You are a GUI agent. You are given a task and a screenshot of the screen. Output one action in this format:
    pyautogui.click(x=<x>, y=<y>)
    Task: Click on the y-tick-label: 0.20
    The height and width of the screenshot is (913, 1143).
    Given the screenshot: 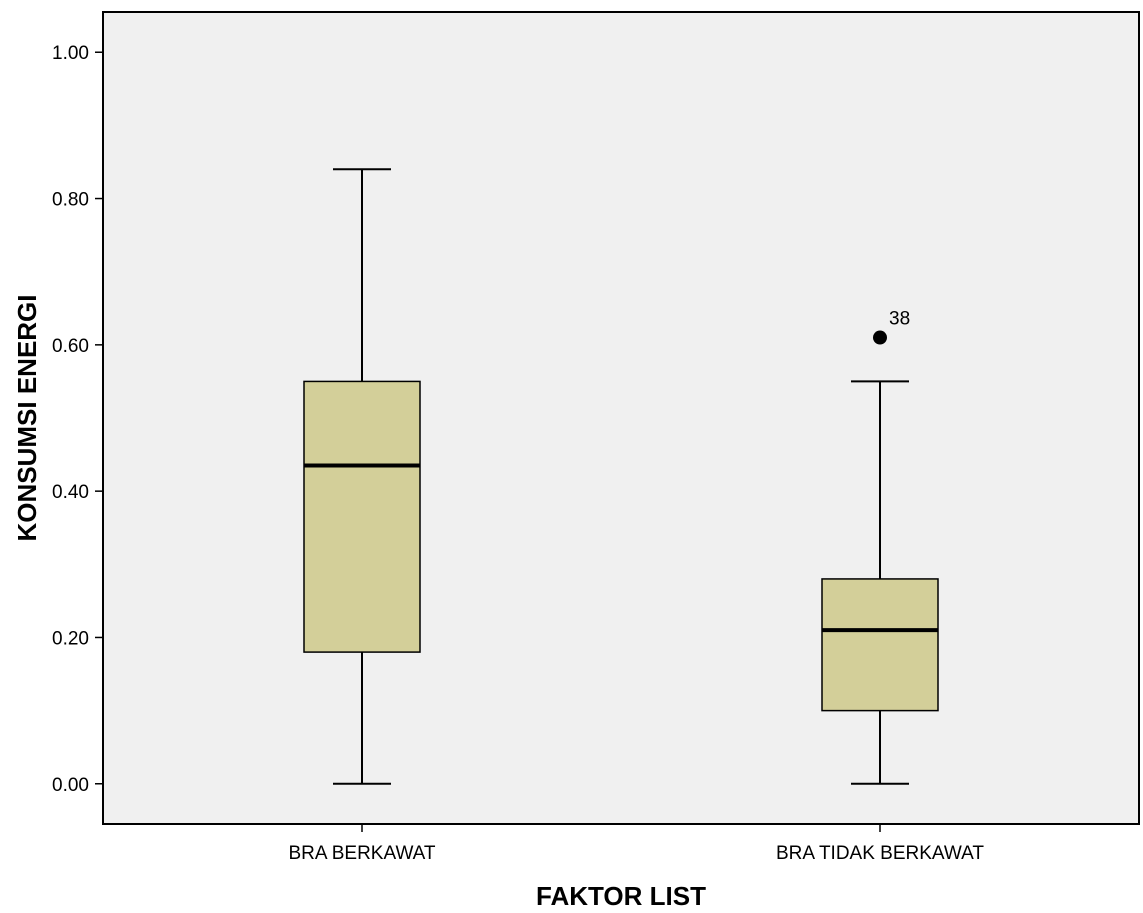 What is the action you would take?
    pyautogui.click(x=70, y=638)
    